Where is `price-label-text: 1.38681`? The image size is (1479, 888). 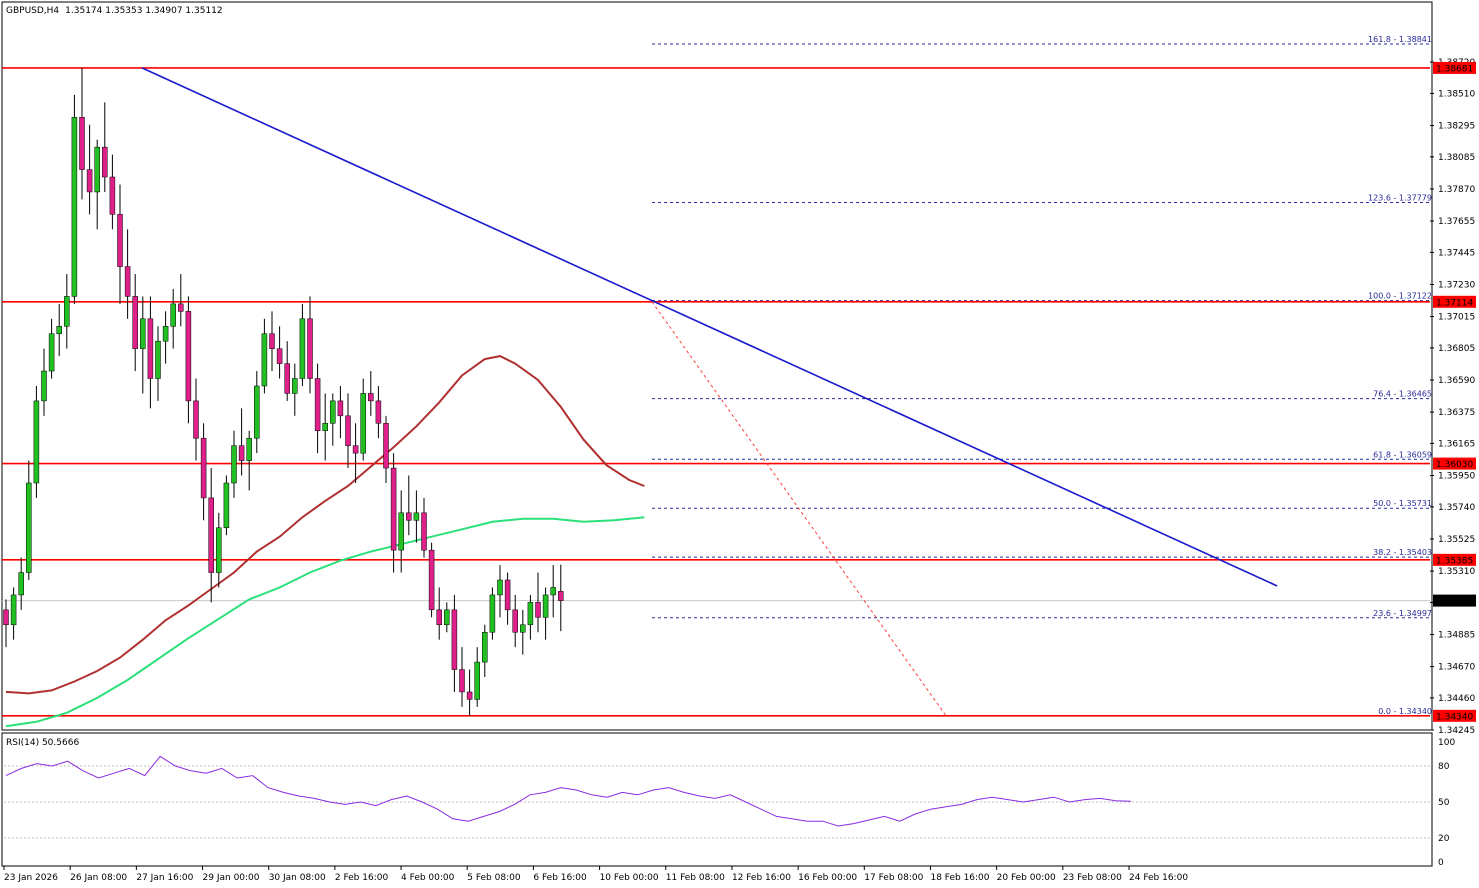
price-label-text: 1.38681 is located at coordinates (1454, 69).